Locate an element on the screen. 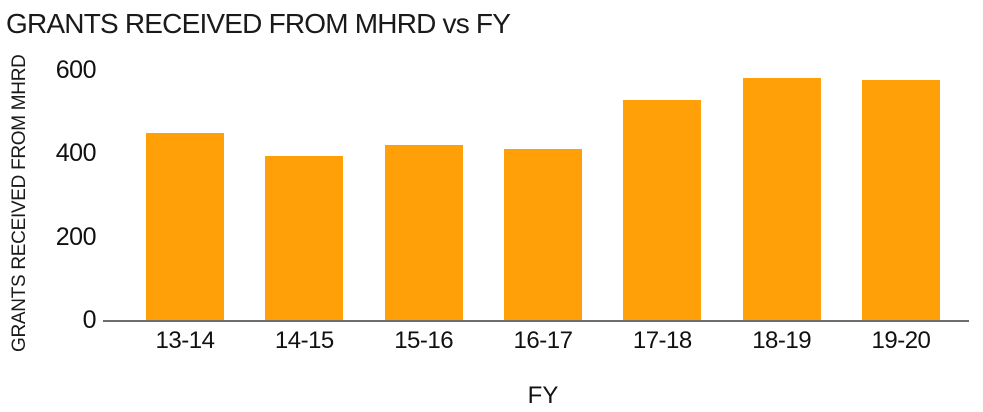 The height and width of the screenshot is (412, 983). x-tick-label: 14-15 is located at coordinates (304, 340).